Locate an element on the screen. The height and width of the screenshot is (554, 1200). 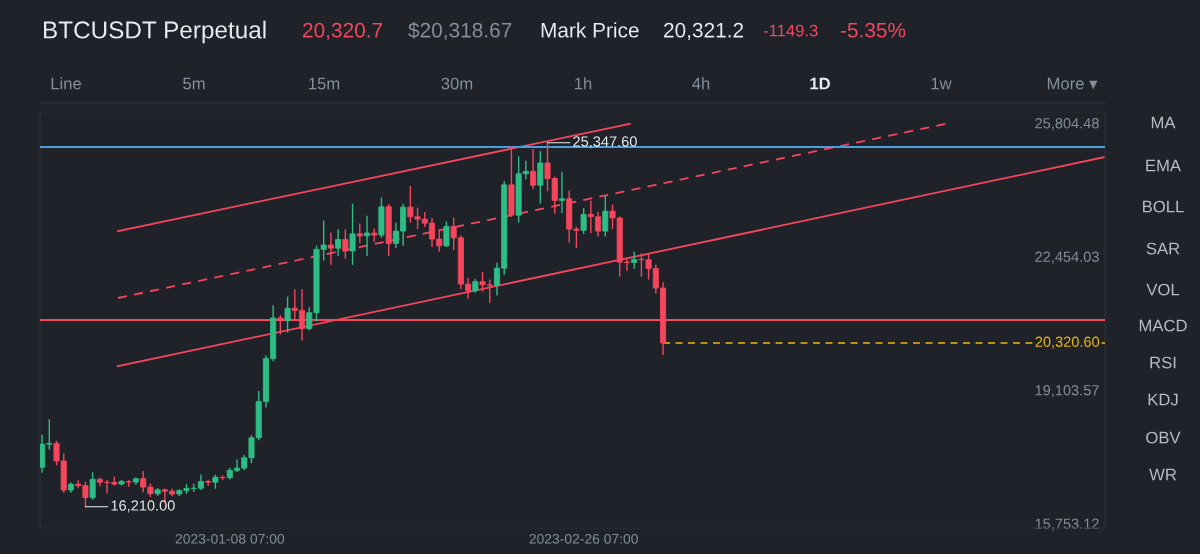
text: BOLL is located at coordinates (1163, 206).